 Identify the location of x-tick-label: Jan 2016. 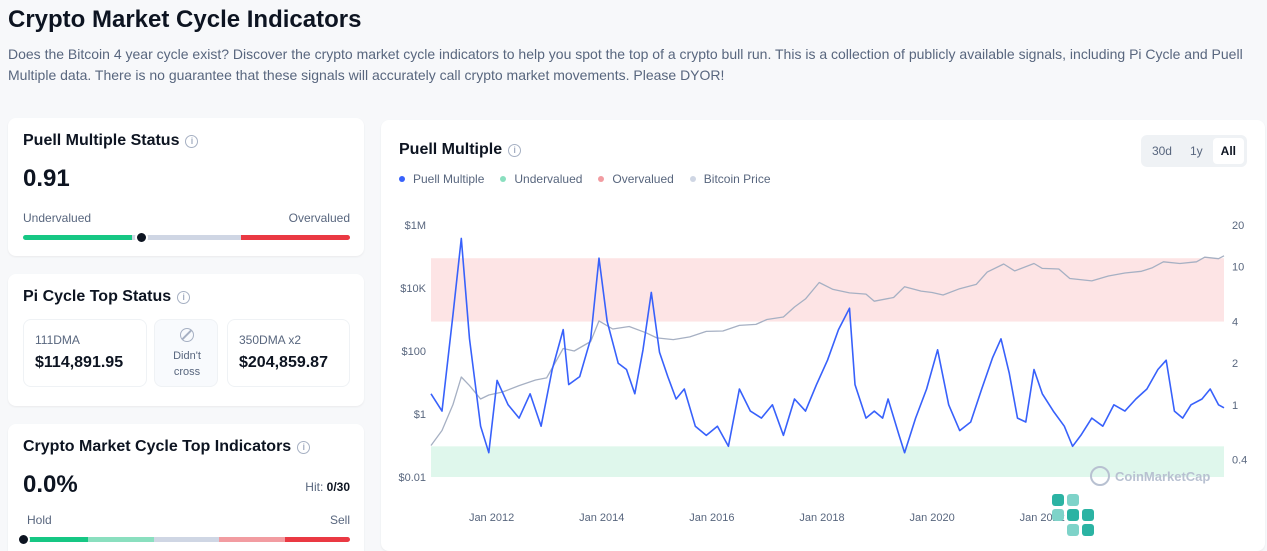
(711, 518).